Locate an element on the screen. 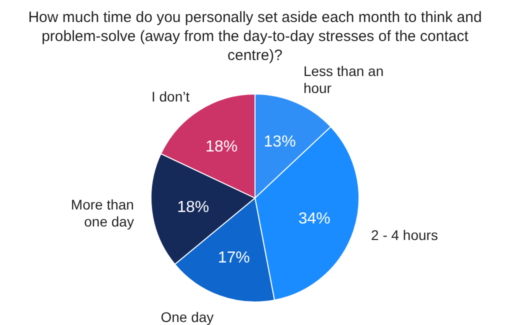  slice-label: Less than an hour is located at coordinates (343, 79).